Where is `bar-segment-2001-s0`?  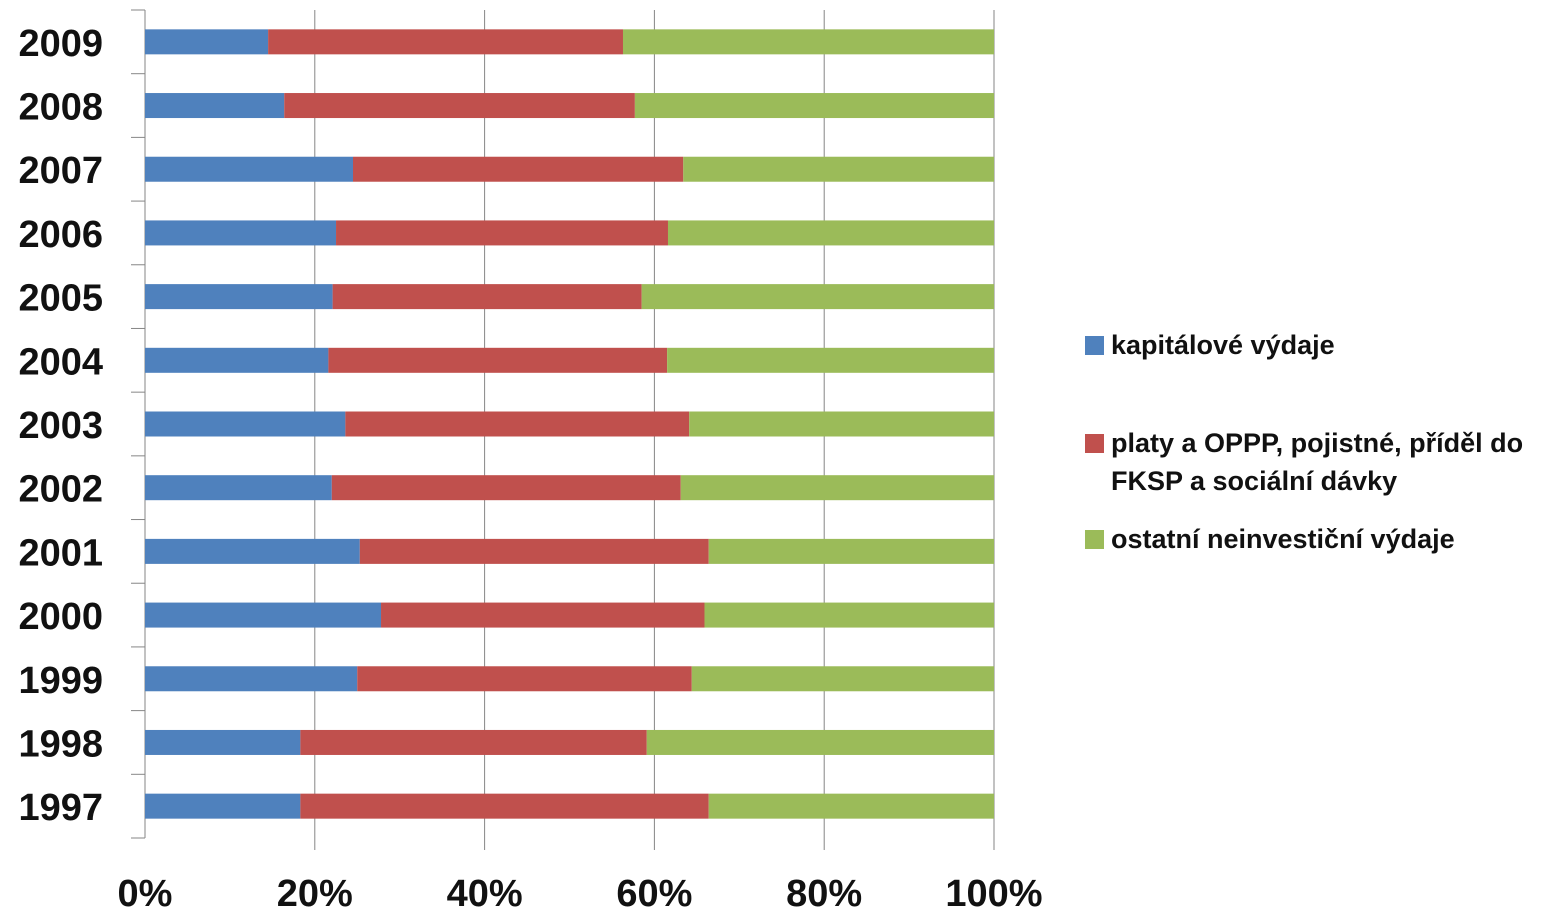
bar-segment-2001-s0 is located at coordinates (252, 551).